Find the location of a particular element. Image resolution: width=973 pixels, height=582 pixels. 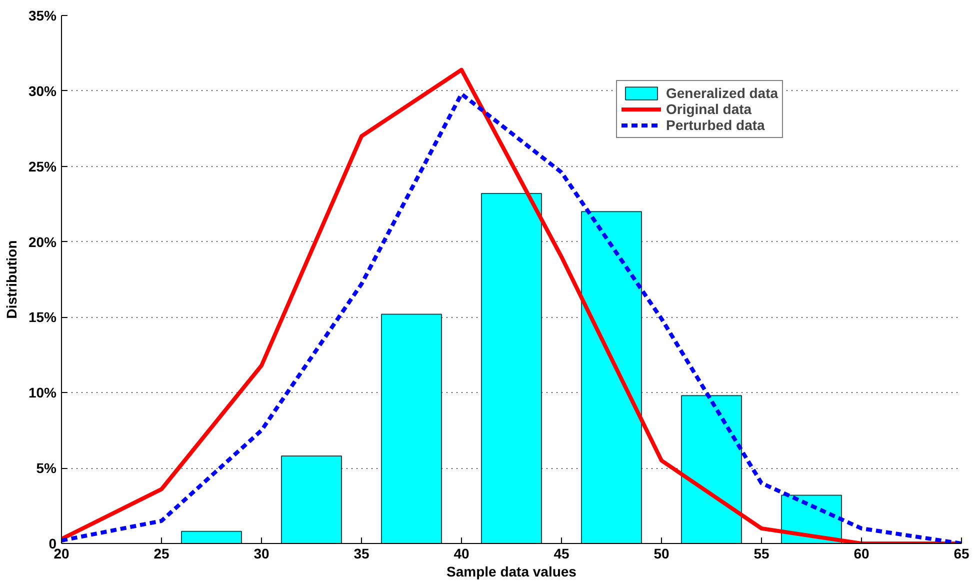

x-tick-label: 60 is located at coordinates (862, 554).